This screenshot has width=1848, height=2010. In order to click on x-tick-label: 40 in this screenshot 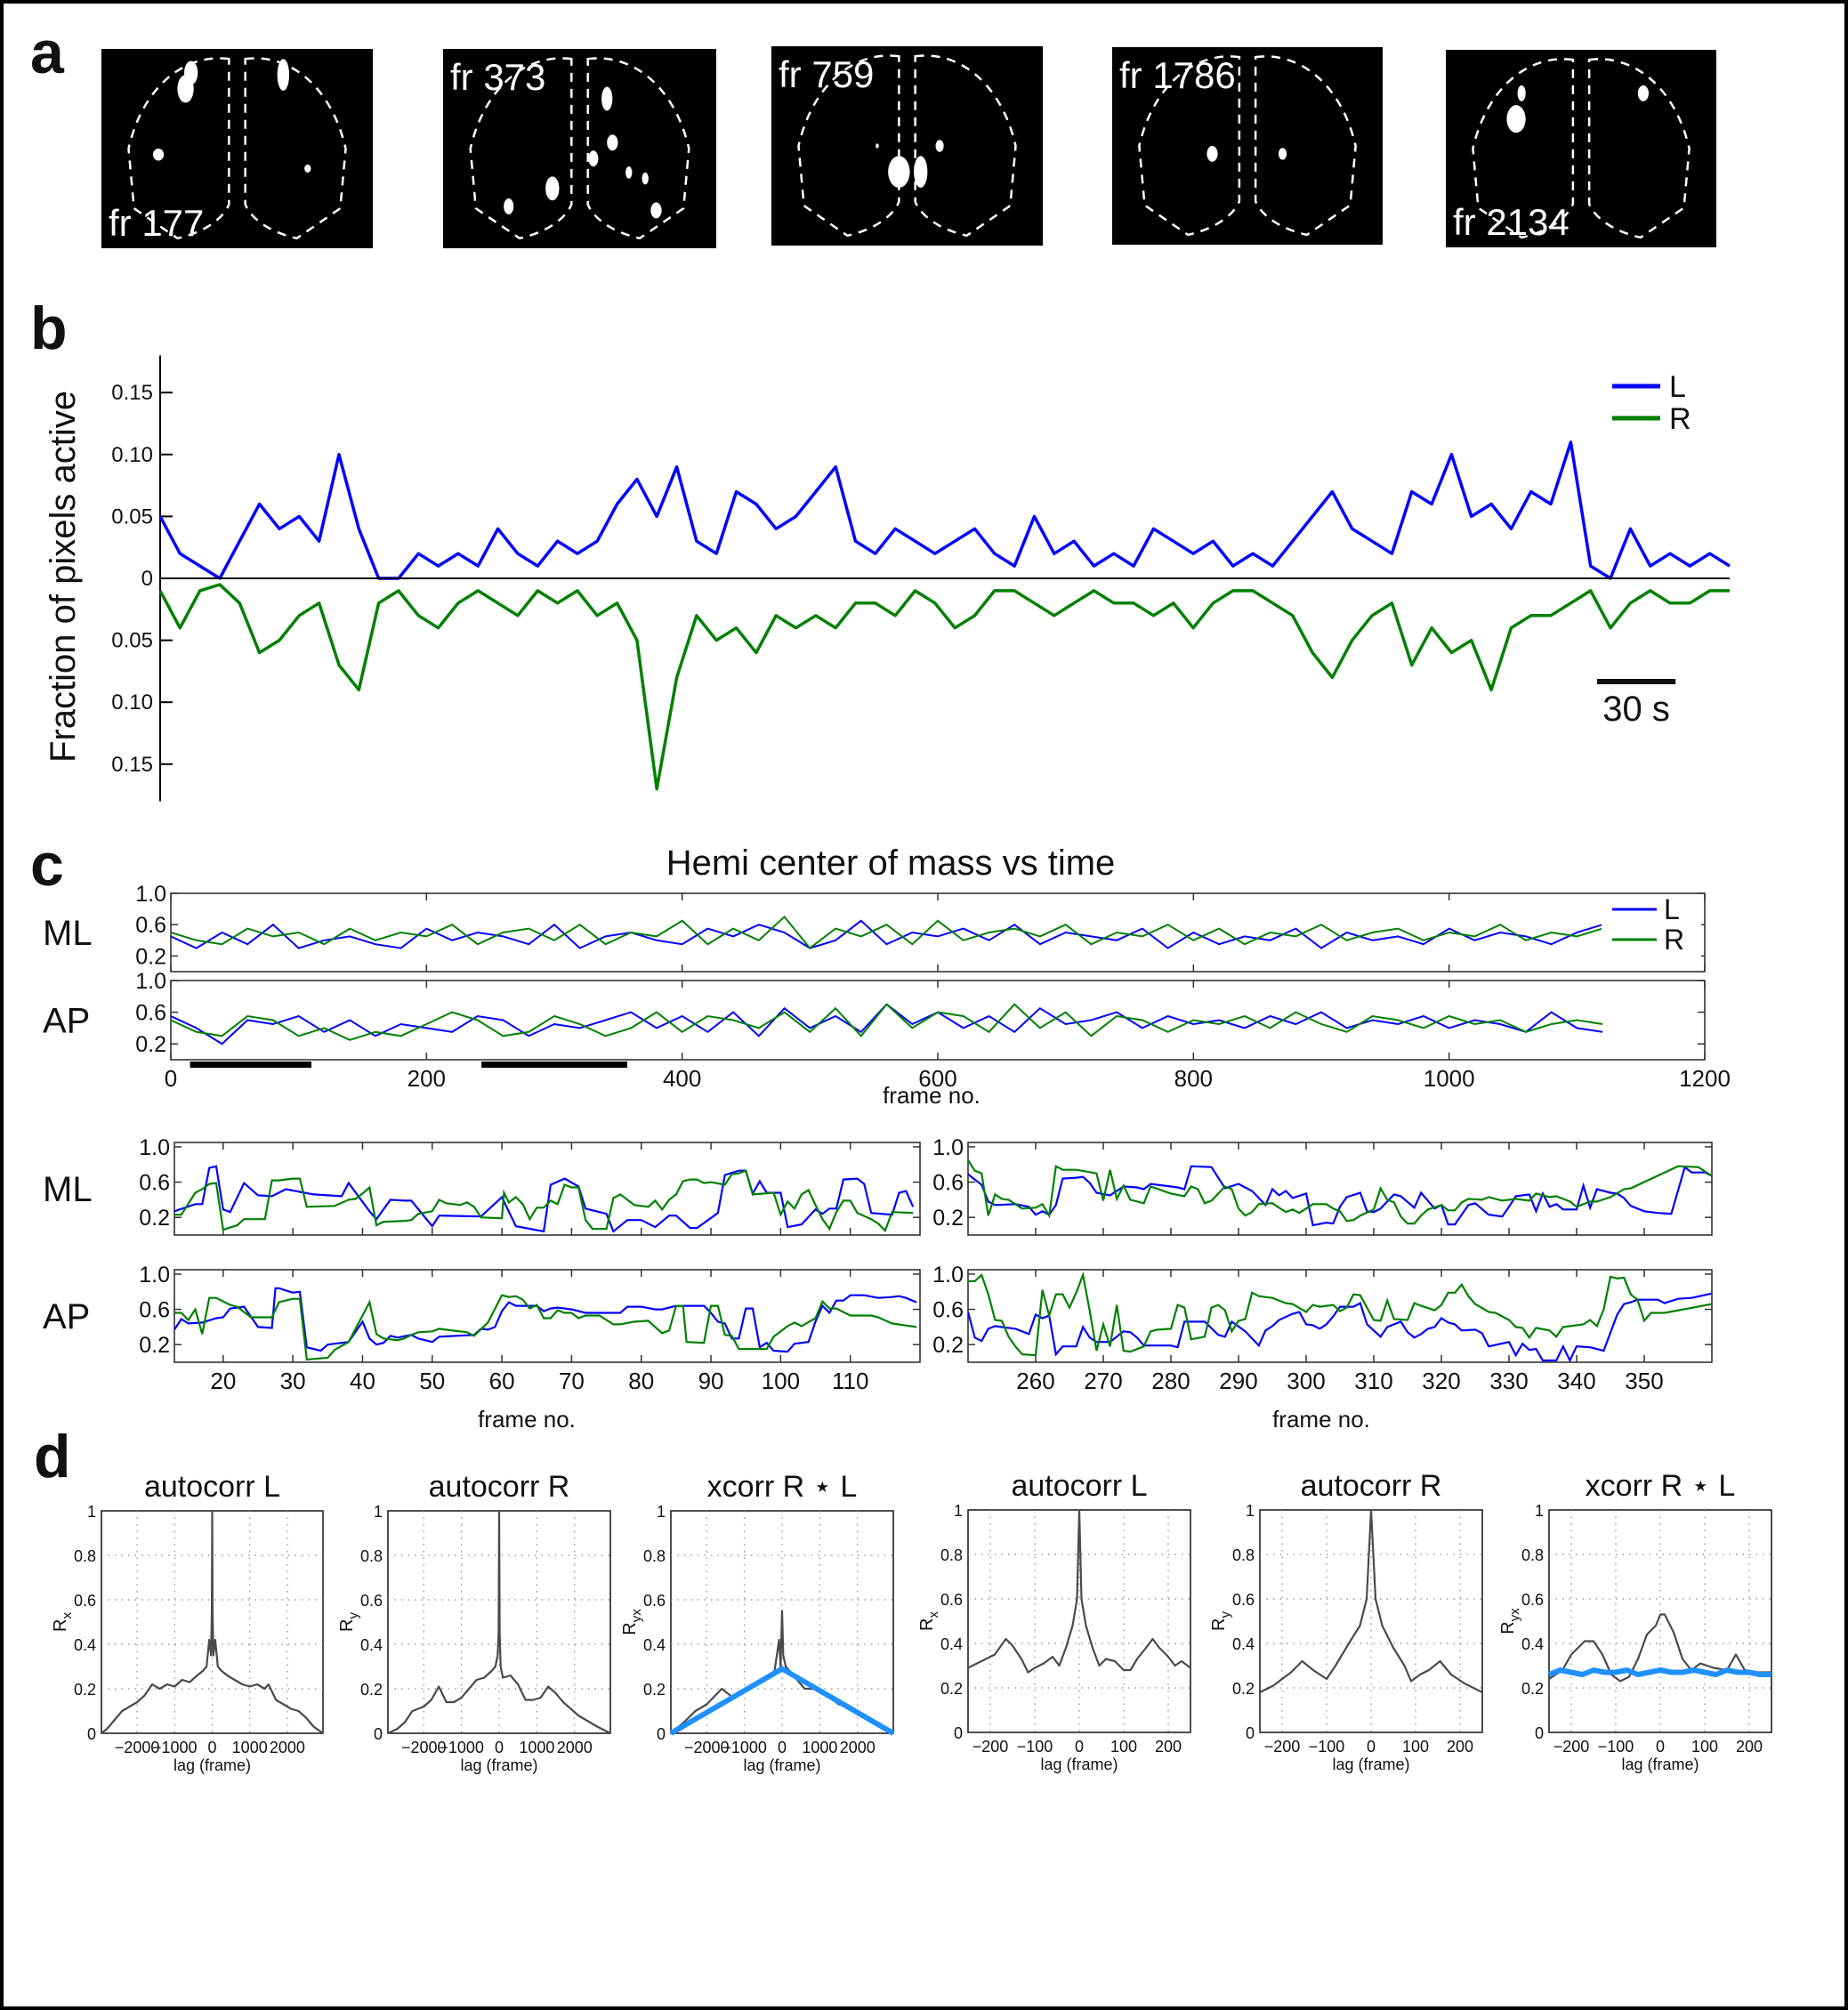, I will do `click(363, 1381)`.